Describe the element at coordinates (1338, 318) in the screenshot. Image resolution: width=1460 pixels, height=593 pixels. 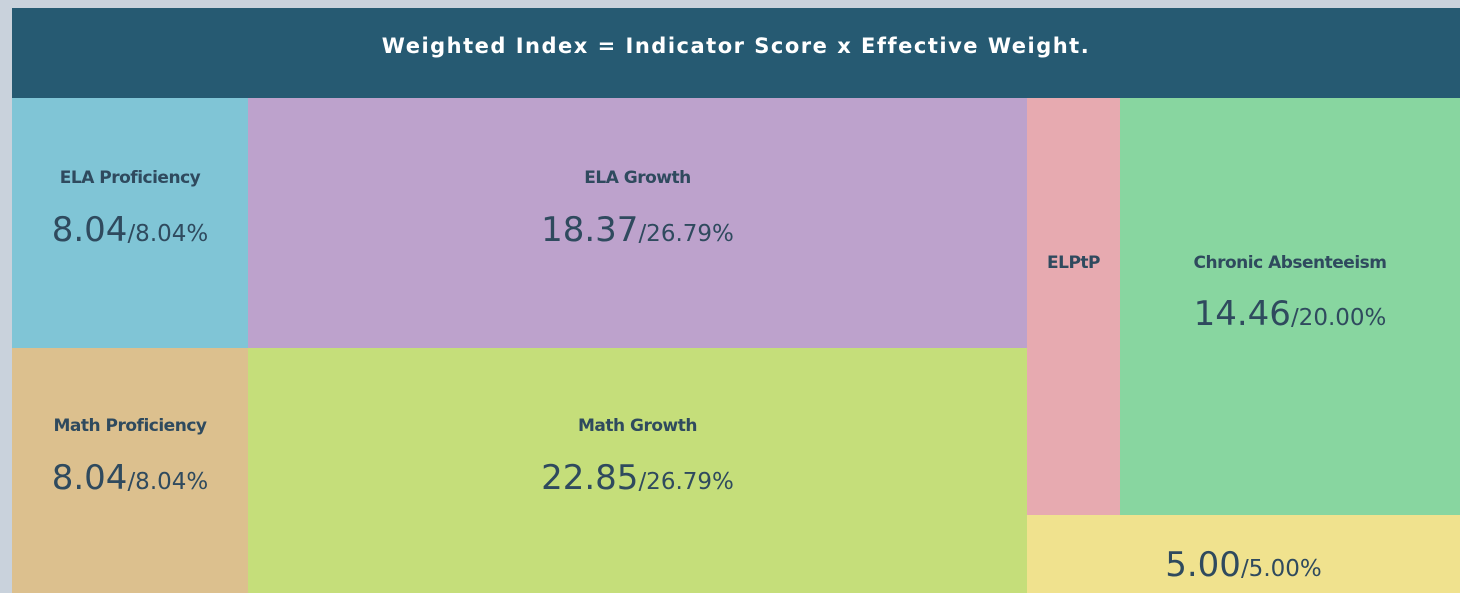
I see `weight: /20.00%` at that location.